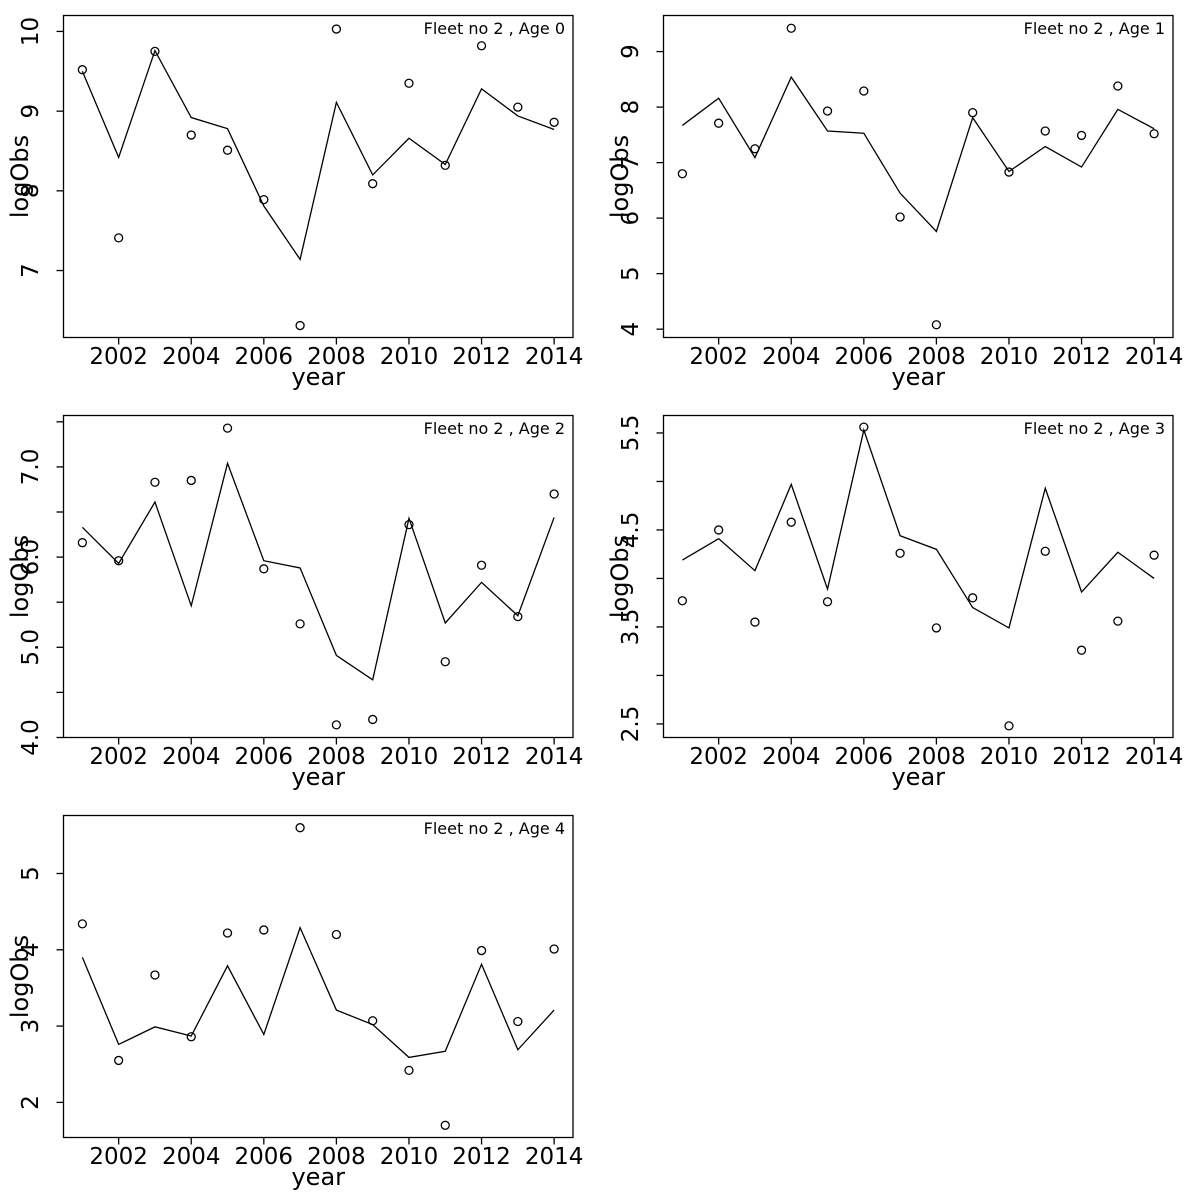 This screenshot has width=1200, height=1200. What do you see at coordinates (31, 31) in the screenshot?
I see `y-axis-tick-label: 10` at bounding box center [31, 31].